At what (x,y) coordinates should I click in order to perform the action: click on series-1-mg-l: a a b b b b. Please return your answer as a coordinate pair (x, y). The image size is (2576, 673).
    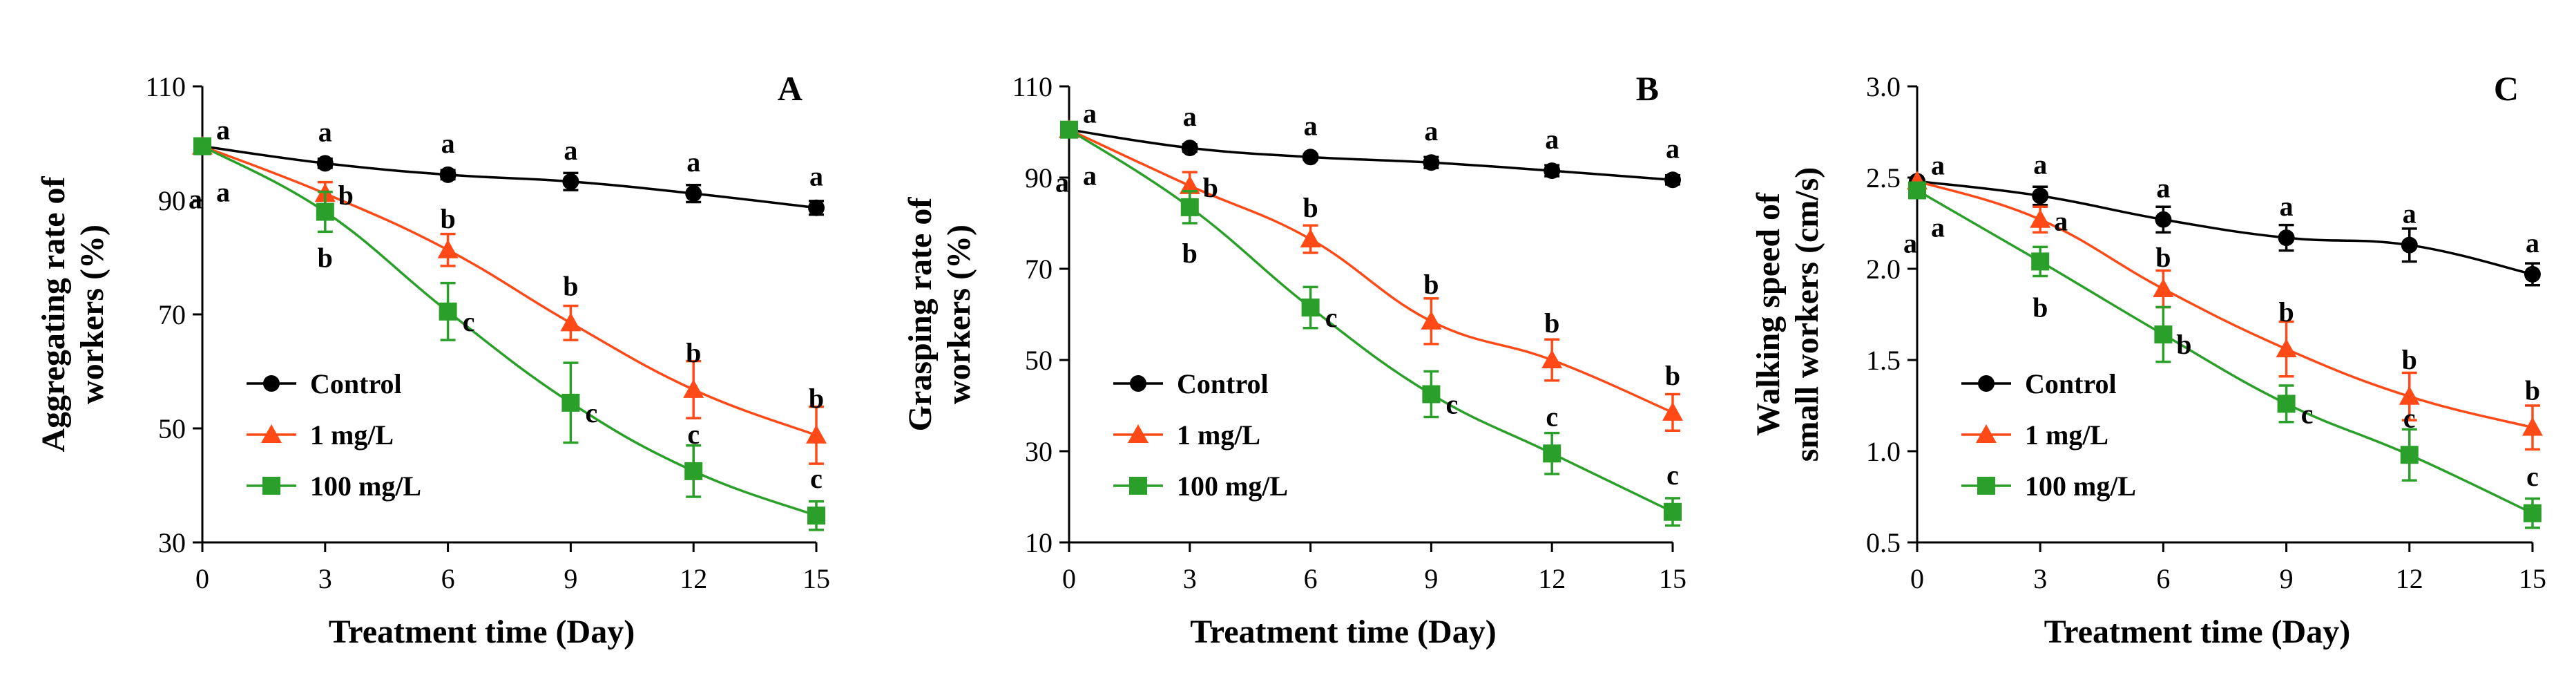
    Looking at the image, I should click on (2225, 311).